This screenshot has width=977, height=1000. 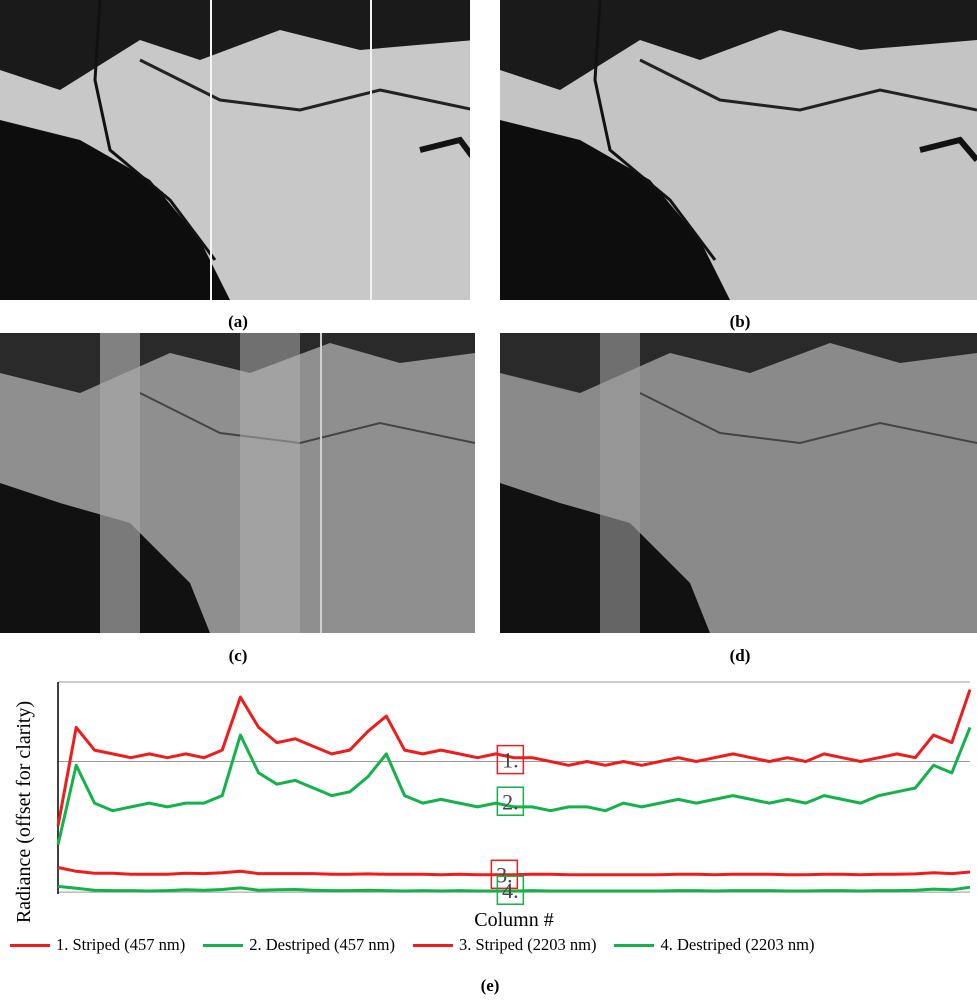 I want to click on legend-item-4: 4. Destriped (2203 nm), so click(x=714, y=945).